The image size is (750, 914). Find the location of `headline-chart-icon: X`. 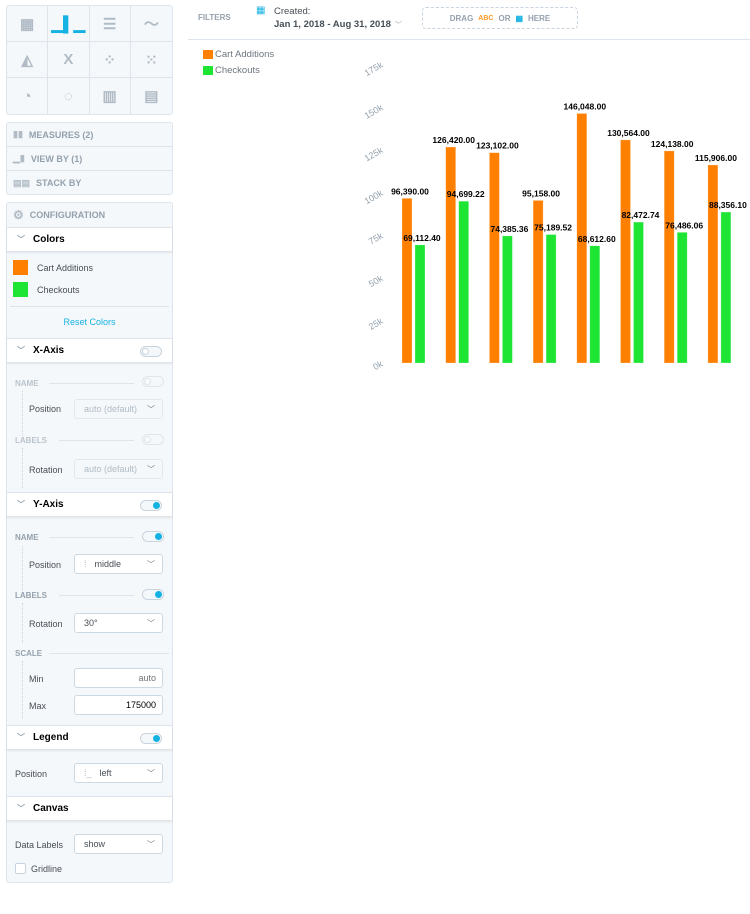

headline-chart-icon: X is located at coordinates (68, 59).